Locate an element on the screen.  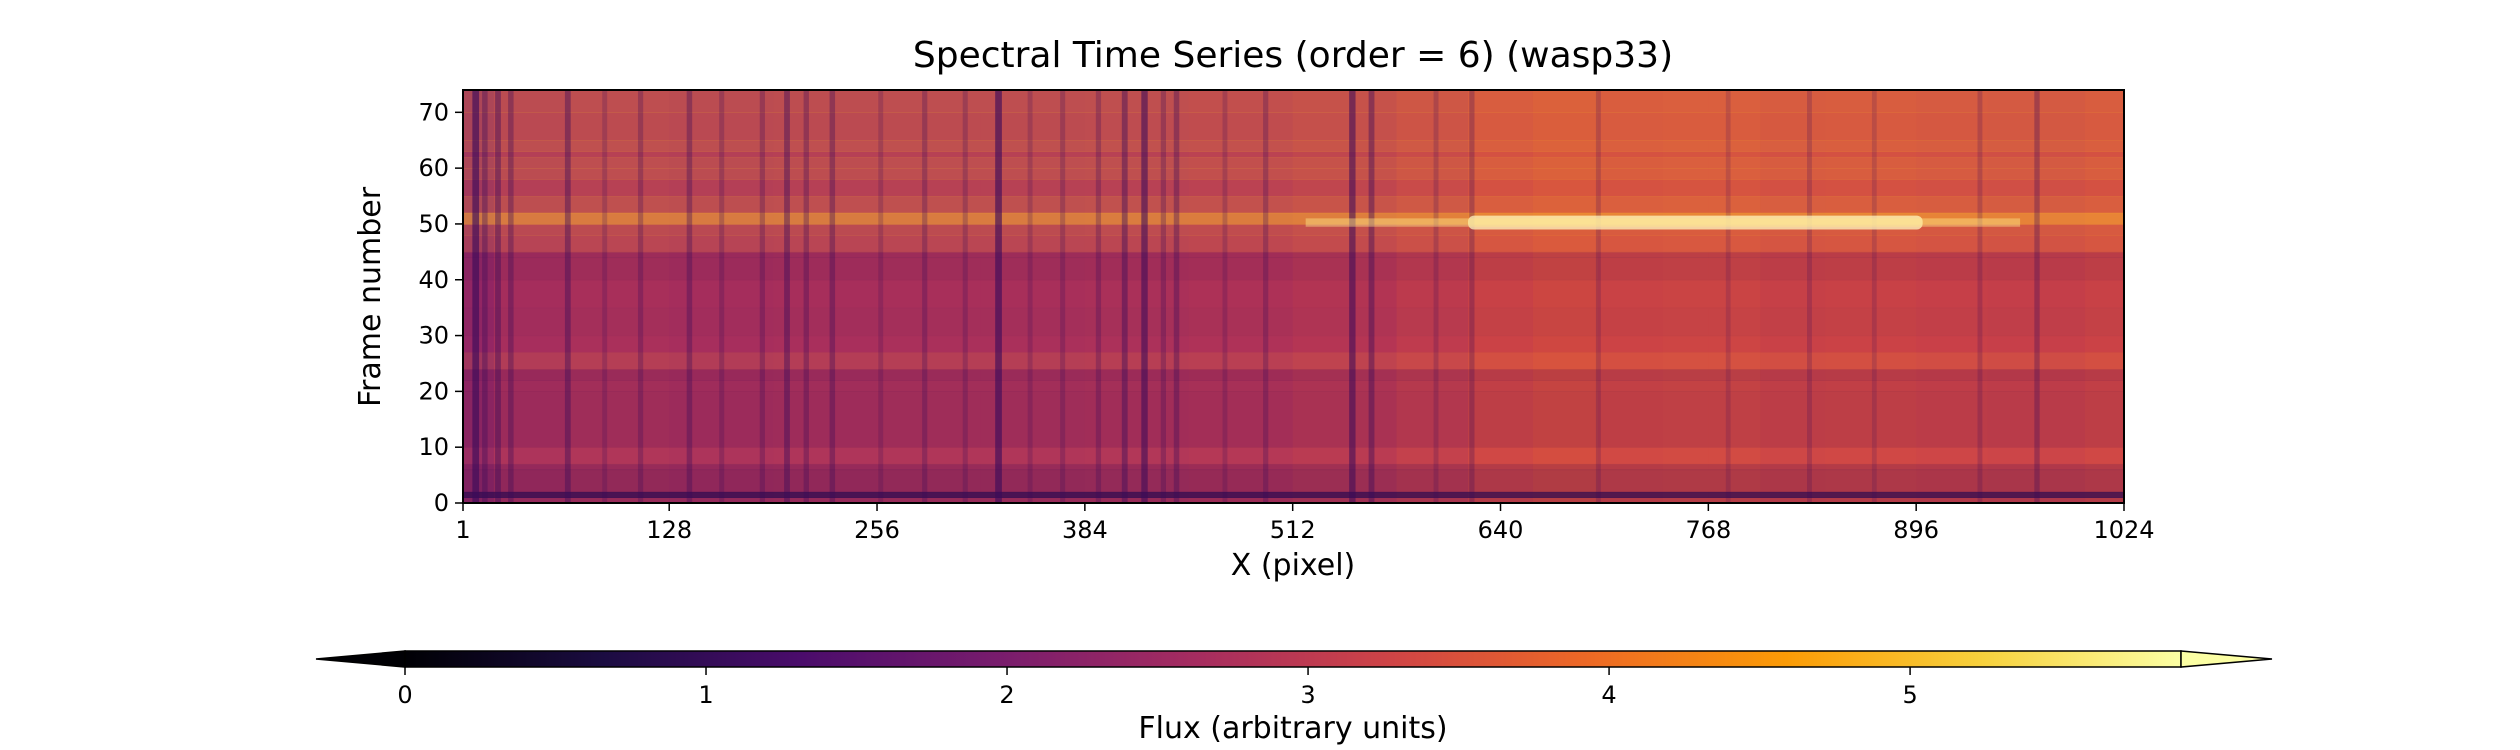
y-tick-label: 50 is located at coordinates (433, 224).